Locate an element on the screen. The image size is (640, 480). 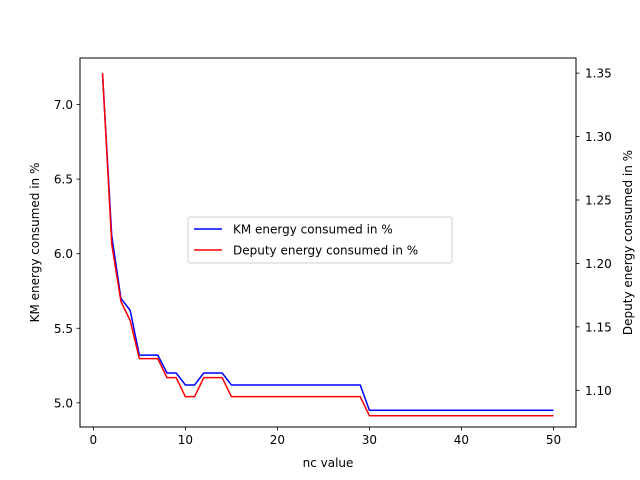
right-y-tick-label: 1.30 is located at coordinates (598, 137).